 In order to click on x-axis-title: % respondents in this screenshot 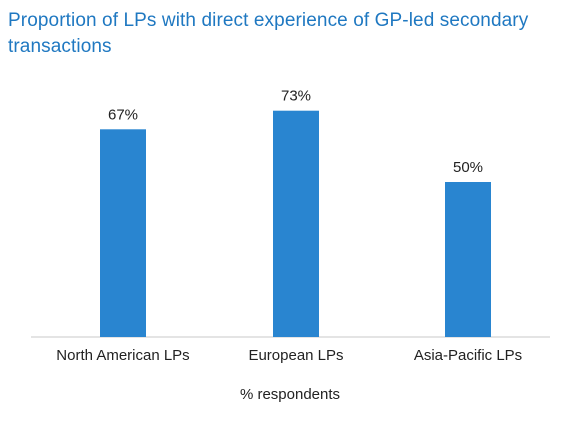, I will do `click(290, 394)`.